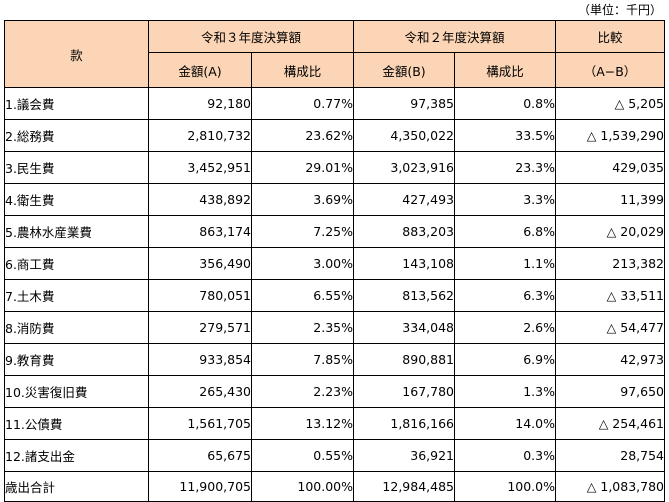  What do you see at coordinates (610, 359) in the screenshot?
I see `row-diff: 42,973` at bounding box center [610, 359].